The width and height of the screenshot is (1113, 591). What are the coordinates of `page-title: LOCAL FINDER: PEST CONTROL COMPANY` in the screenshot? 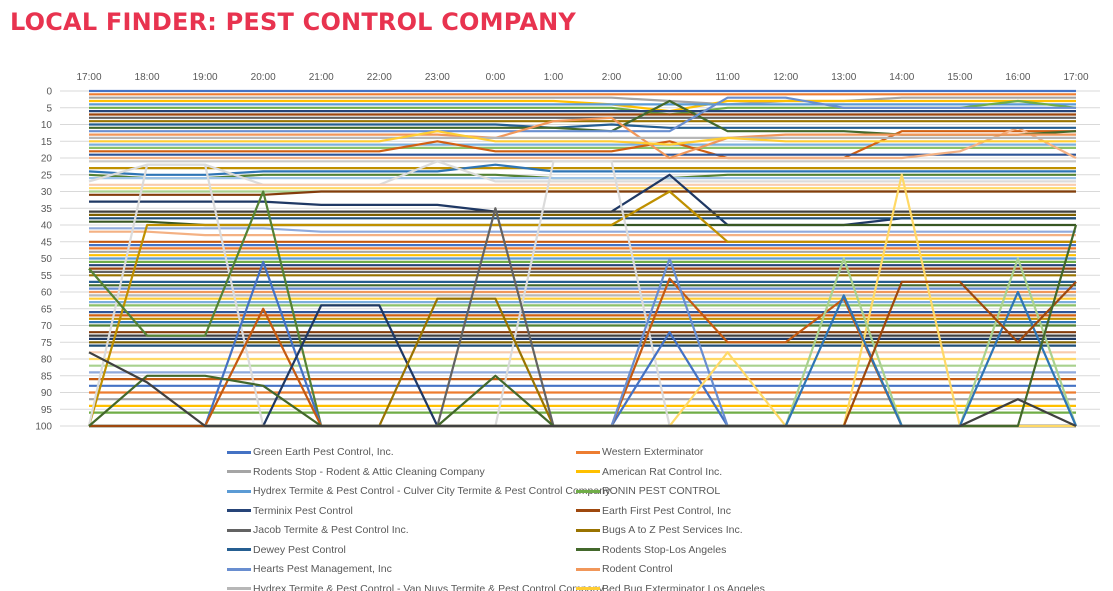 It's located at (293, 22).